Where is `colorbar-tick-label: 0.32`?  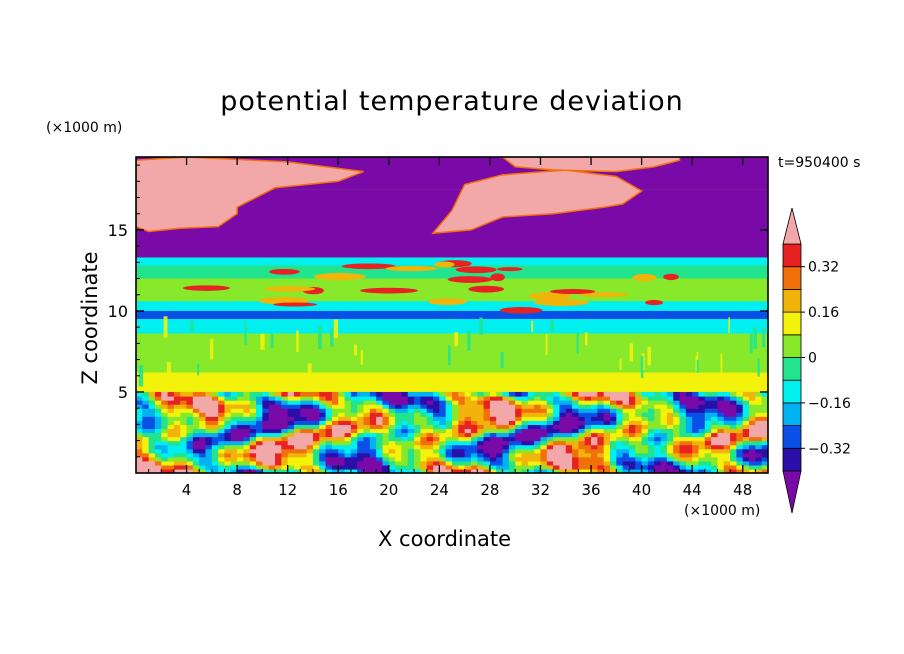
colorbar-tick-label: 0.32 is located at coordinates (823, 268).